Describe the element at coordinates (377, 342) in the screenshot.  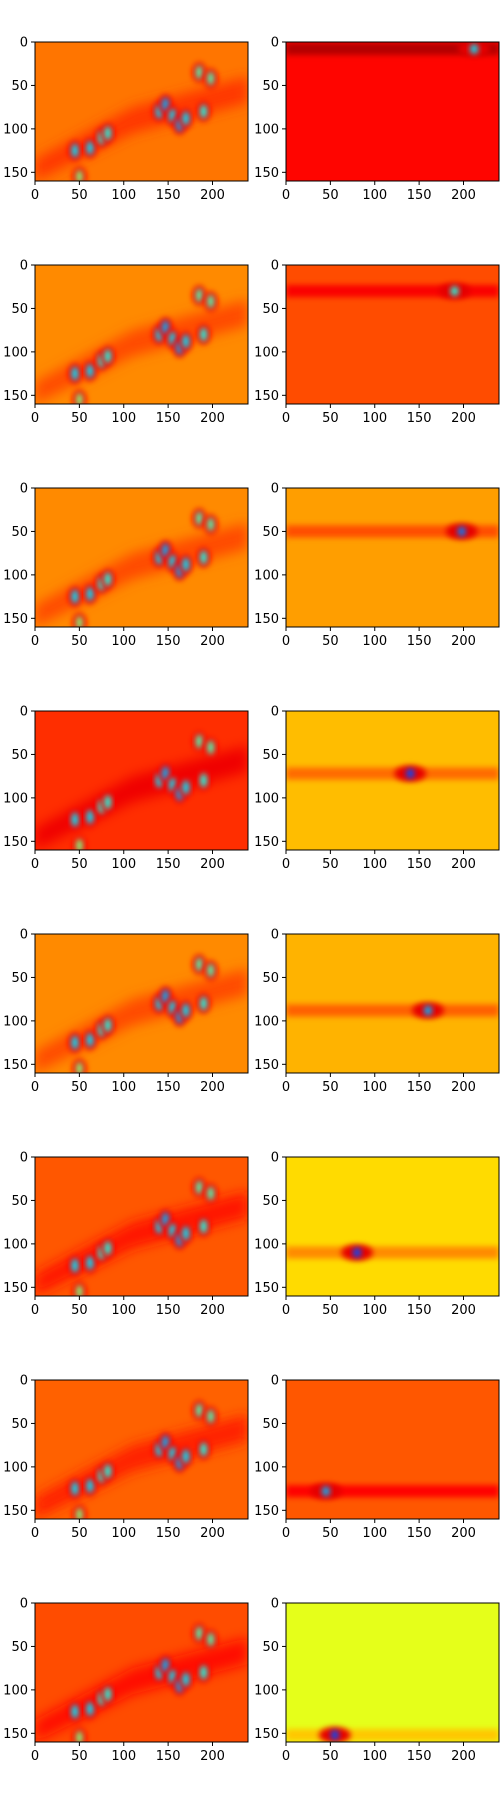
I see `heatmap-panel-r2-c2: 0 50 100 150 200 0 50 100 150` at that location.